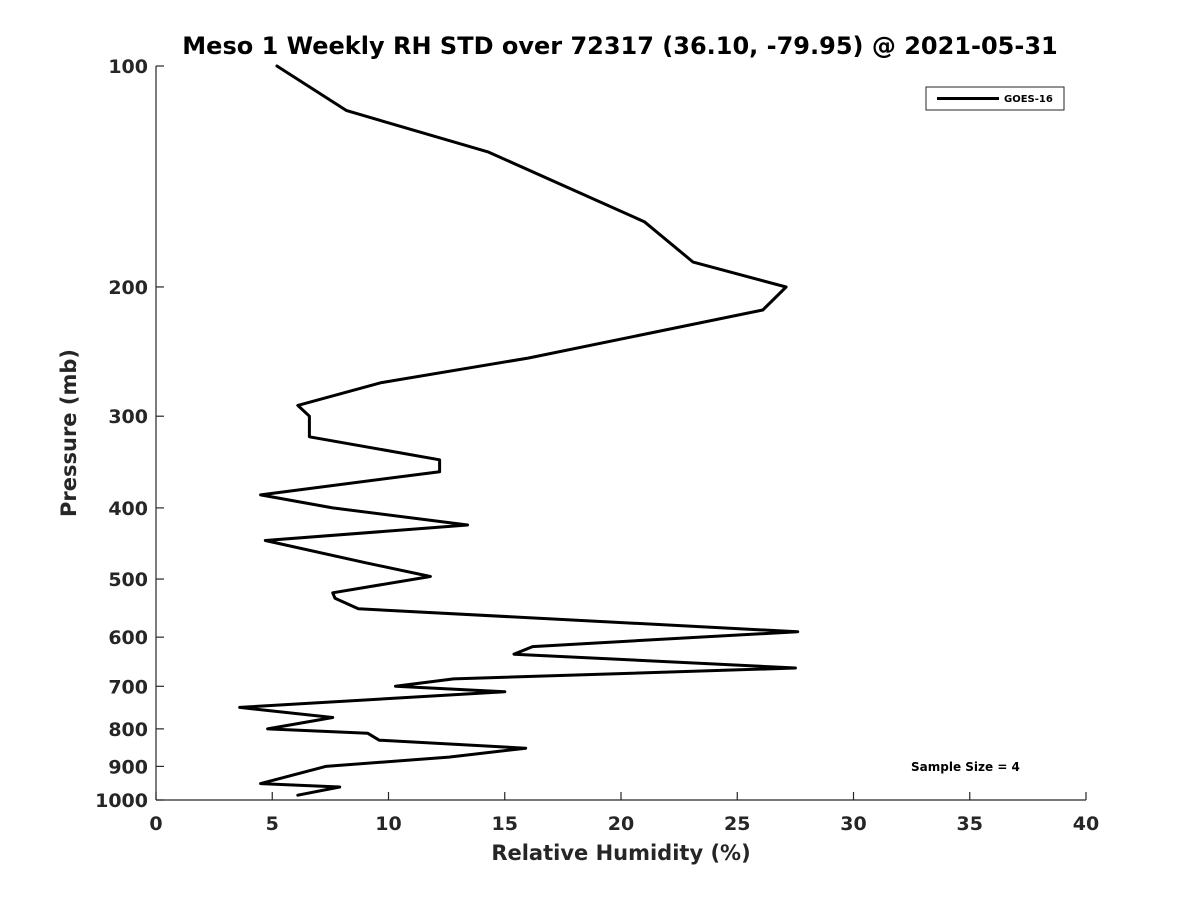 The width and height of the screenshot is (1200, 900). What do you see at coordinates (128, 288) in the screenshot?
I see `y-tick-label: 200` at bounding box center [128, 288].